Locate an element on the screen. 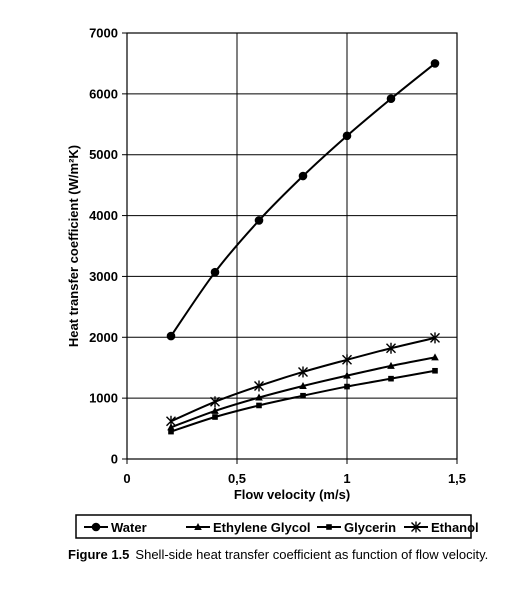  legend-item-ethanol: Ethanol is located at coordinates (441, 527).